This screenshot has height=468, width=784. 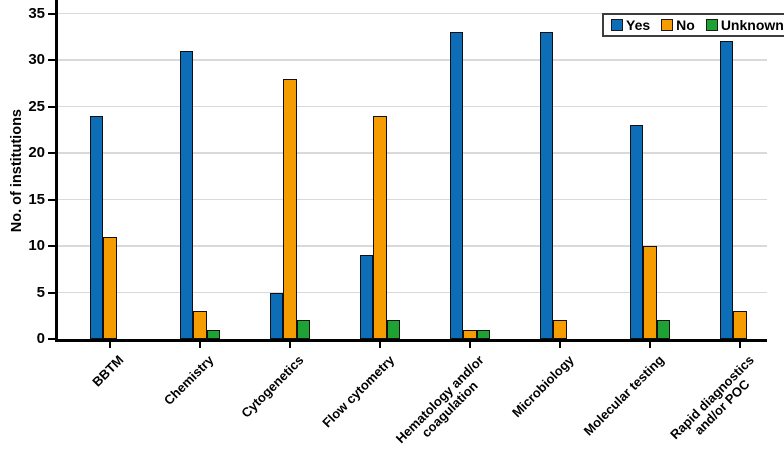 What do you see at coordinates (456, 185) in the screenshot?
I see `bar-yes-hematology-and-or-coagulation` at bounding box center [456, 185].